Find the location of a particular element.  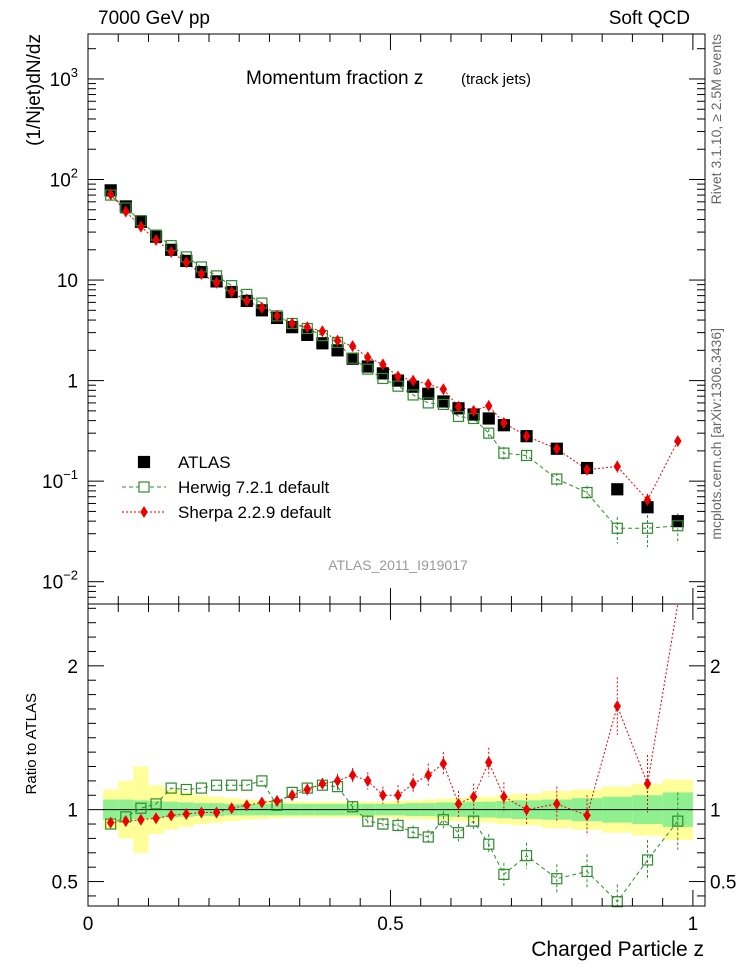

main-y-tick-label: 1 is located at coordinates (72, 382).